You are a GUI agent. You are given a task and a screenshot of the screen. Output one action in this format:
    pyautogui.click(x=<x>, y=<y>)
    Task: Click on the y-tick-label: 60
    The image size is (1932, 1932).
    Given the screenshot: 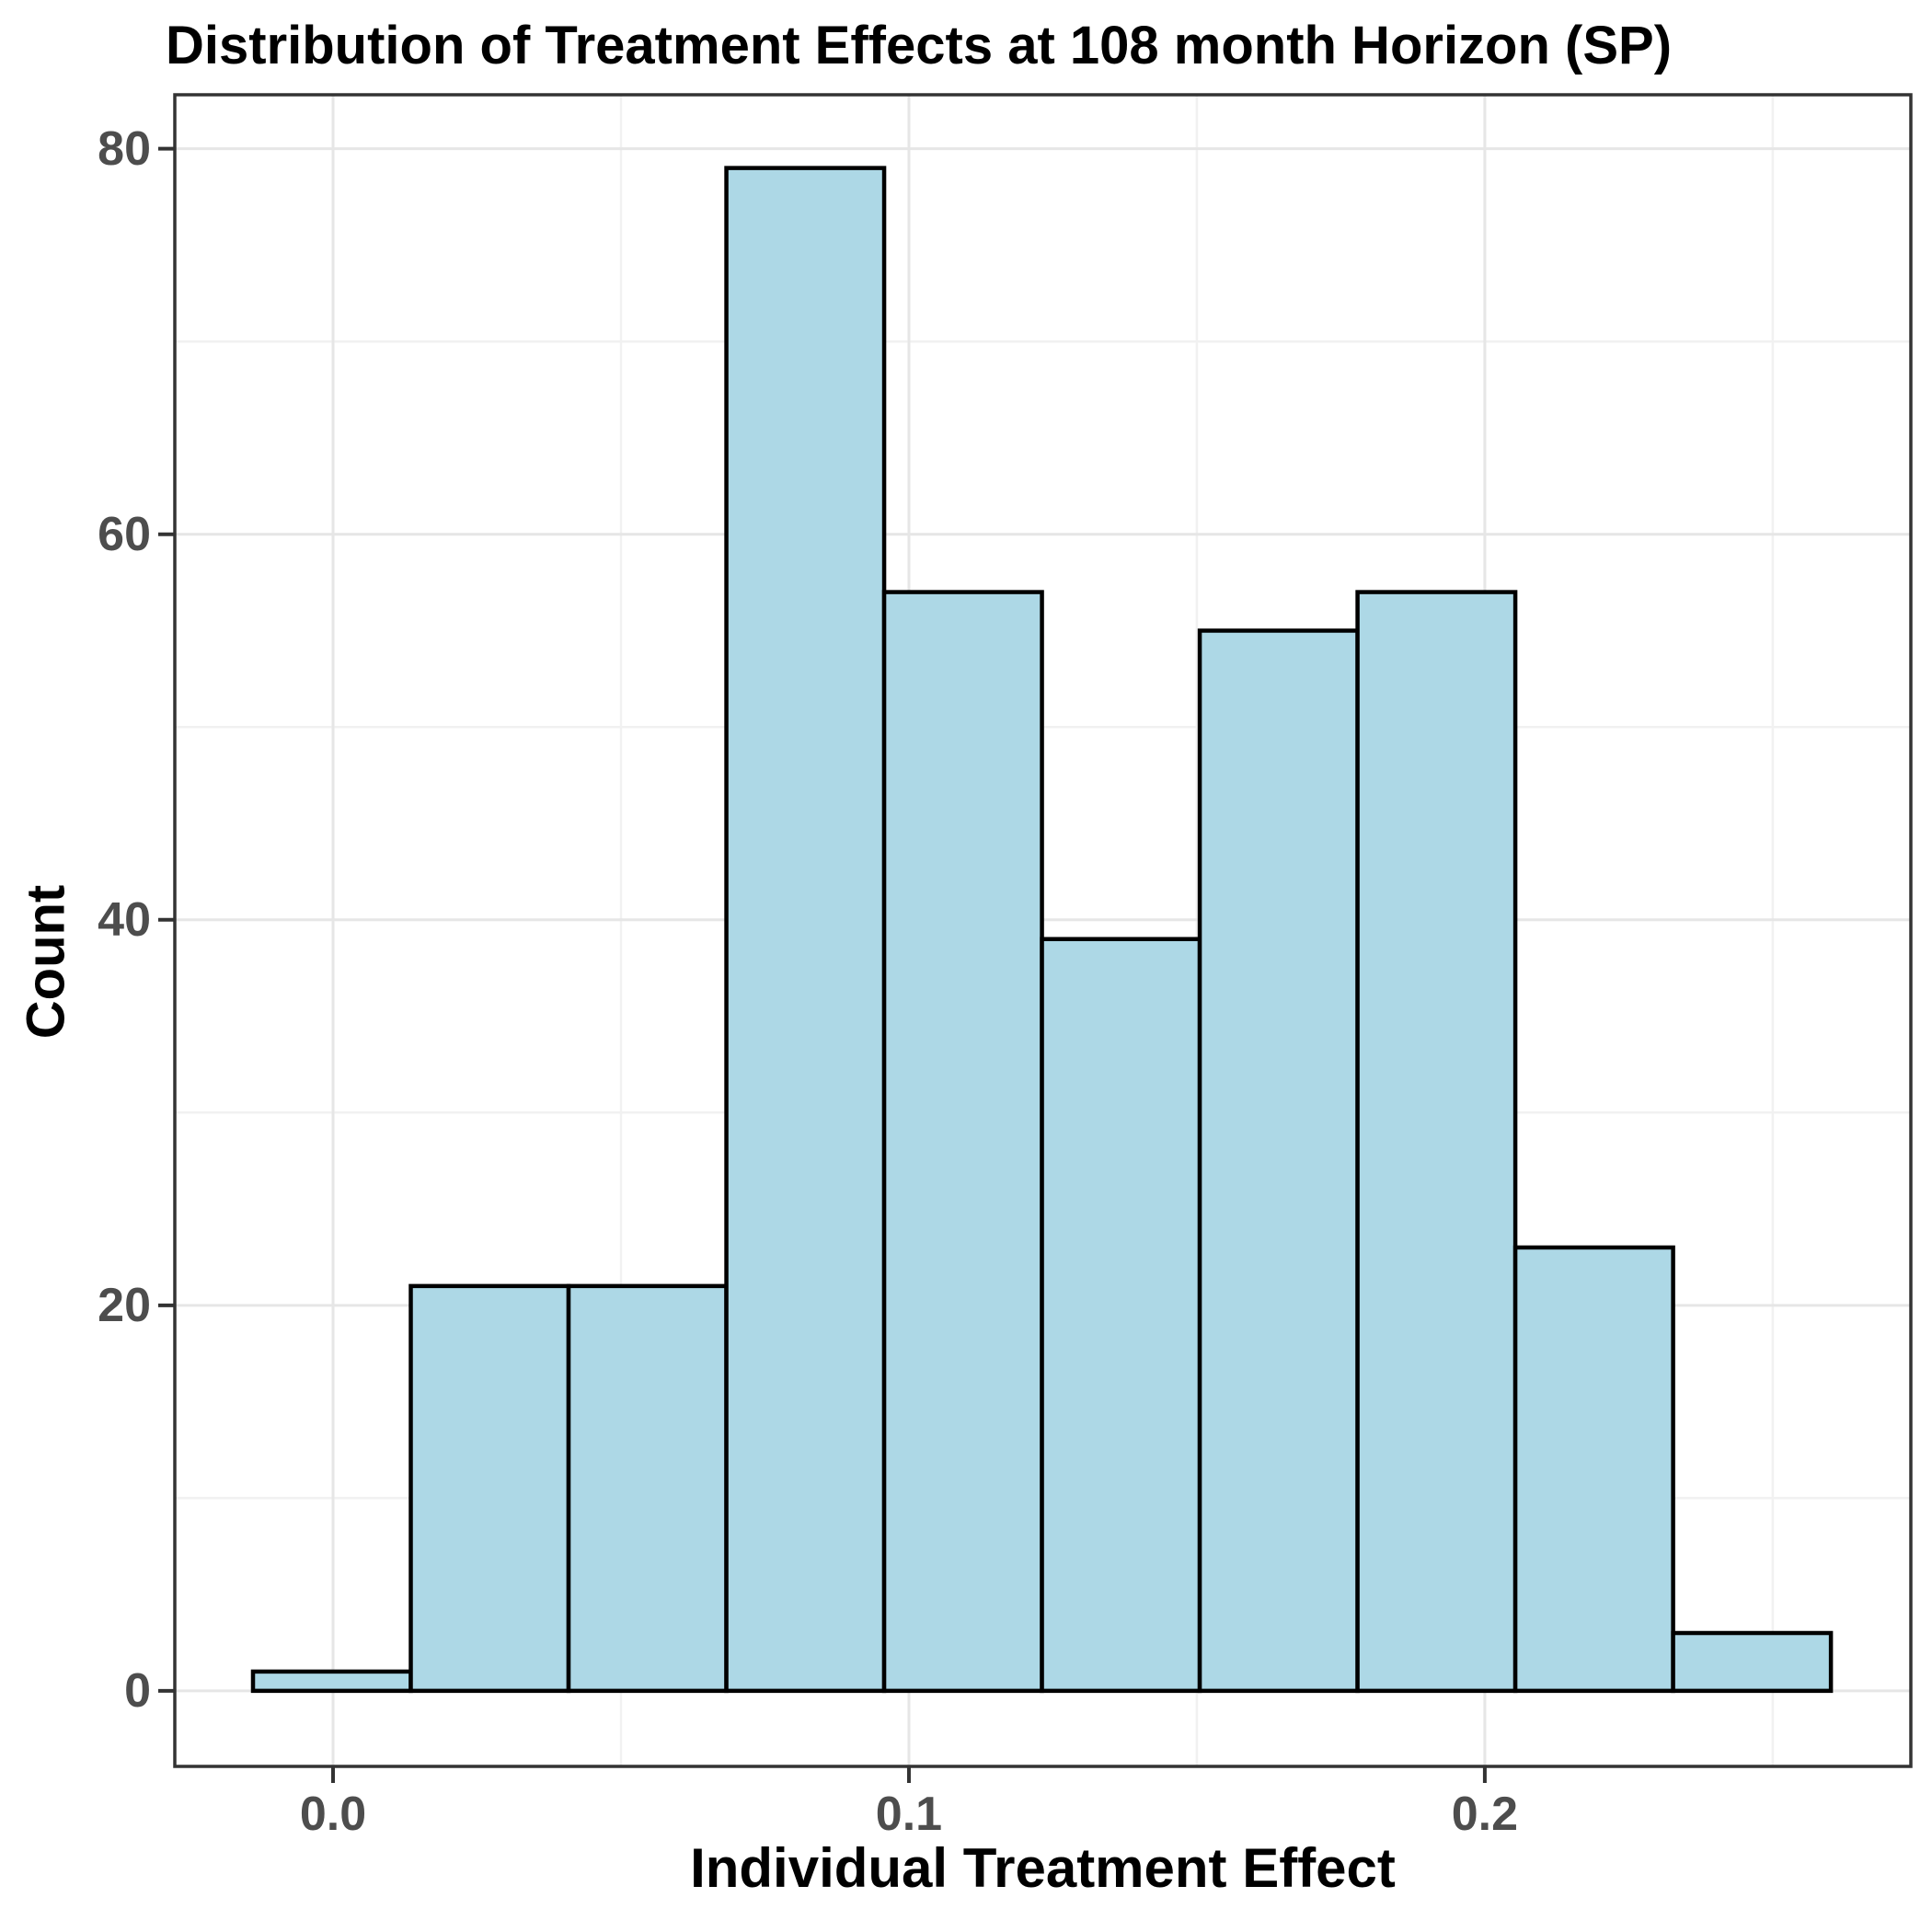 What is the action you would take?
    pyautogui.click(x=124, y=534)
    